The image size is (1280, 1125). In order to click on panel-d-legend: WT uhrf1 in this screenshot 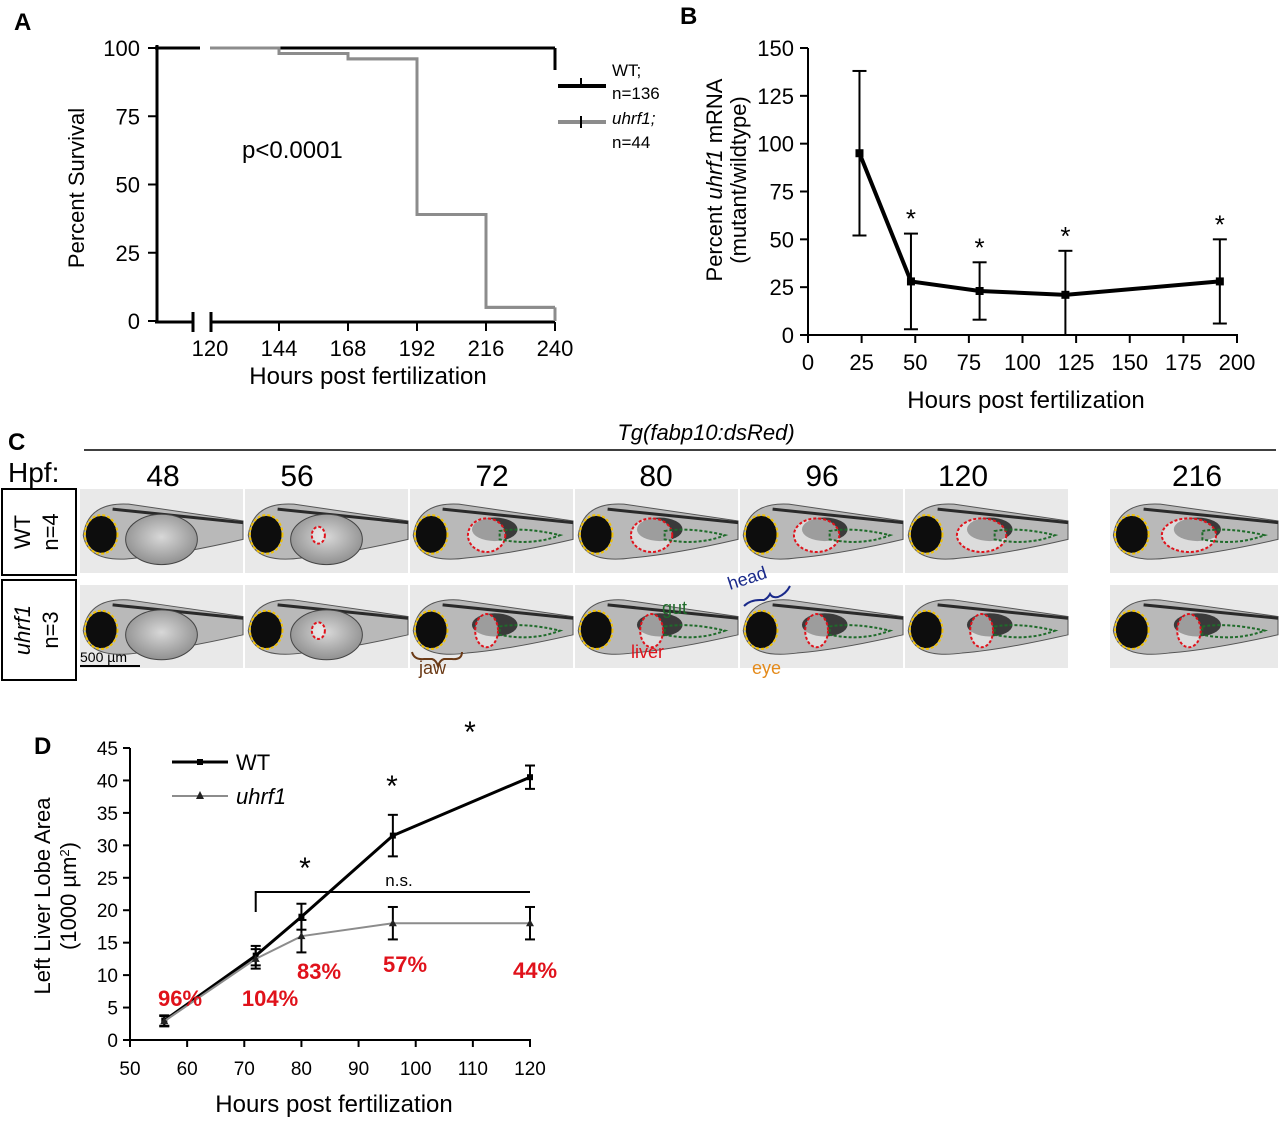, I will do `click(229, 779)`.